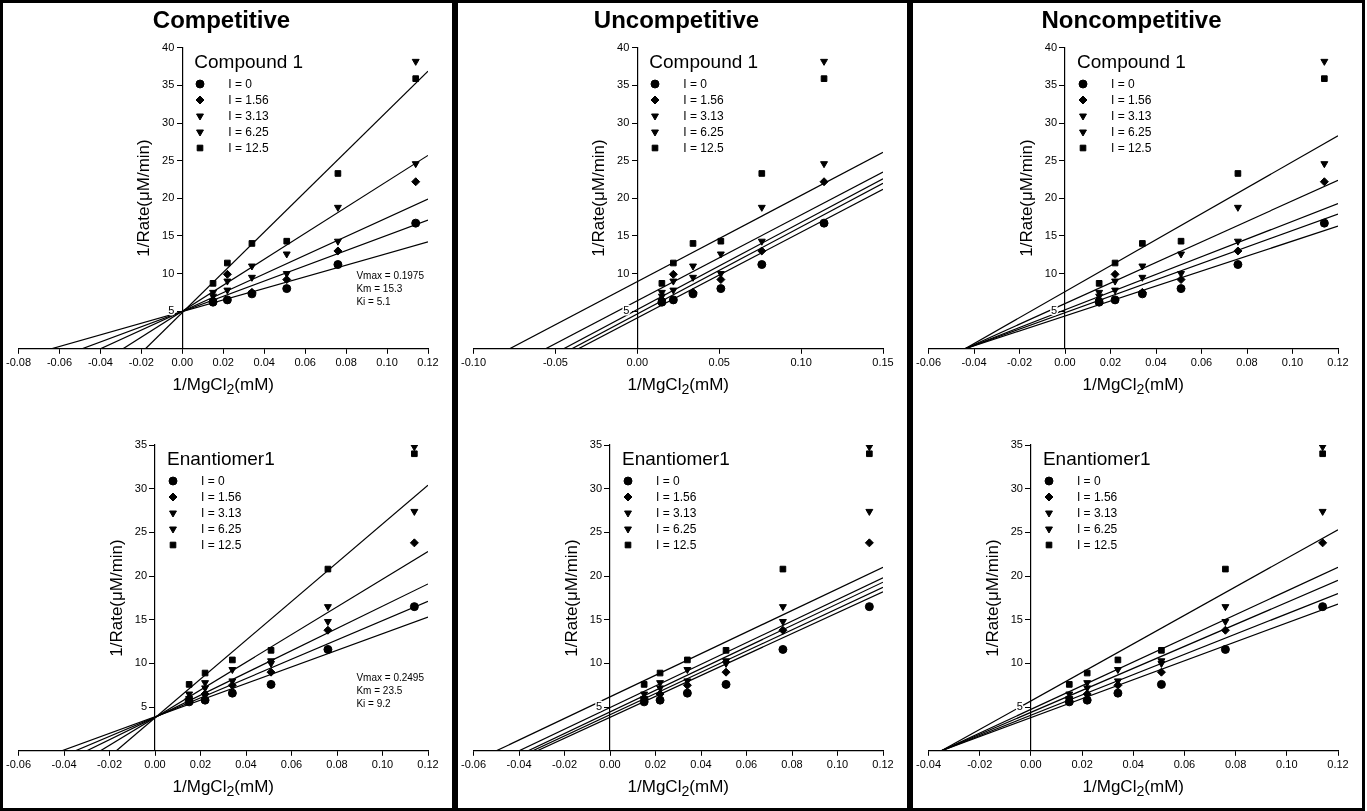  Describe the element at coordinates (676, 20) in the screenshot. I see `chart-title: Uncompetitive` at that location.